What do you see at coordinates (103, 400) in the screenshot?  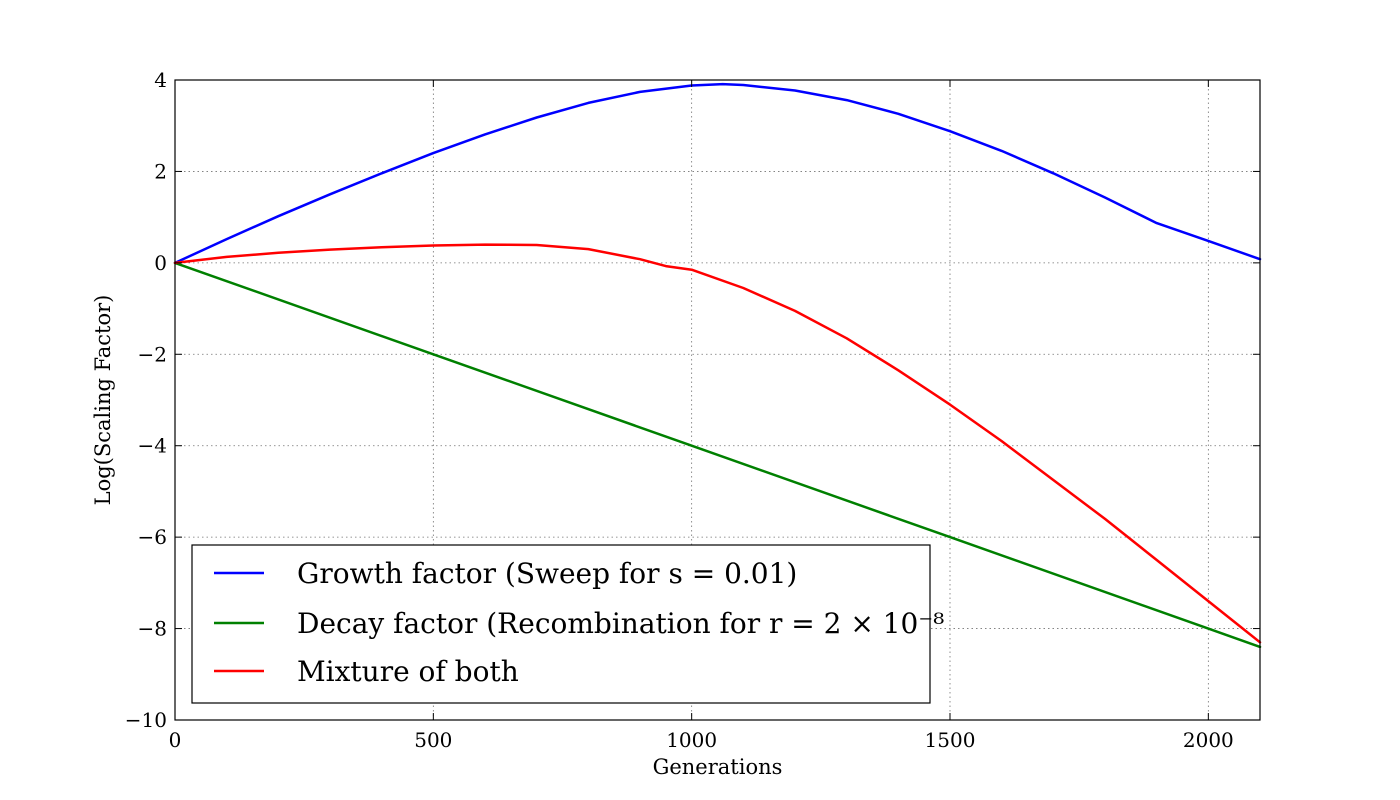 I see `y-axis-label: Log(Scaling Factor)` at bounding box center [103, 400].